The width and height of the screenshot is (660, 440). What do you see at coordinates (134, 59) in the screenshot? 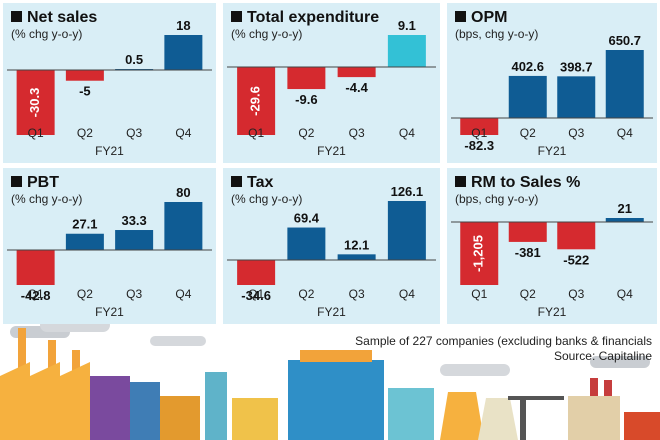
I see `value-label-q3: 0.5` at bounding box center [134, 59].